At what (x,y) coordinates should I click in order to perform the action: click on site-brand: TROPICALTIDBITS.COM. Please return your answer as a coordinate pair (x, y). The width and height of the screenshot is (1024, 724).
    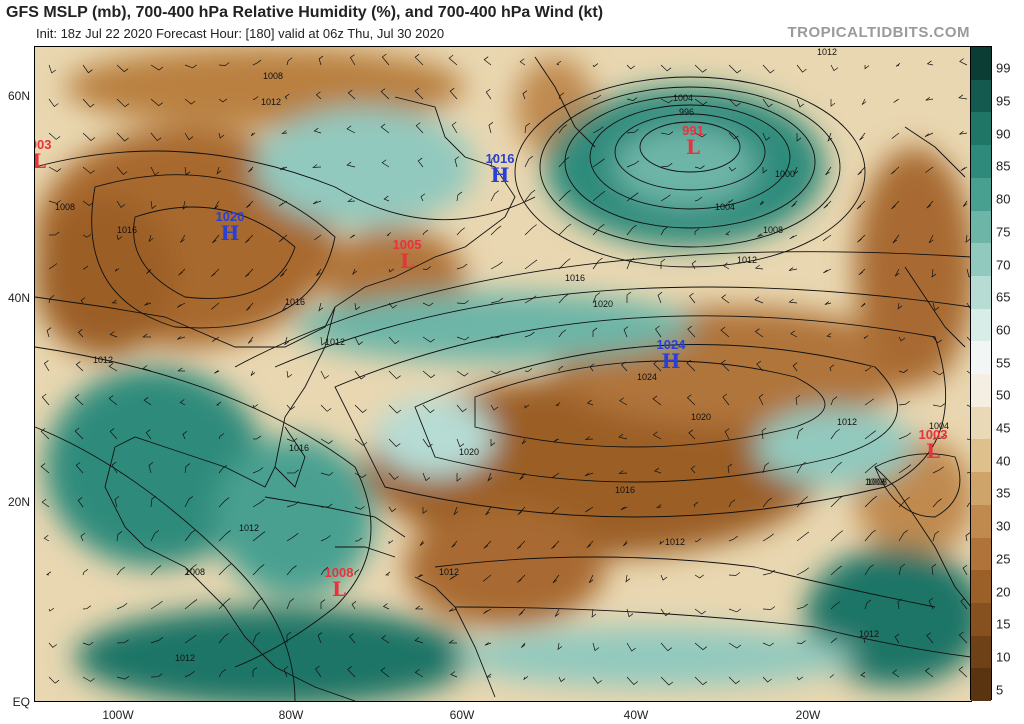
    Looking at the image, I should click on (878, 32).